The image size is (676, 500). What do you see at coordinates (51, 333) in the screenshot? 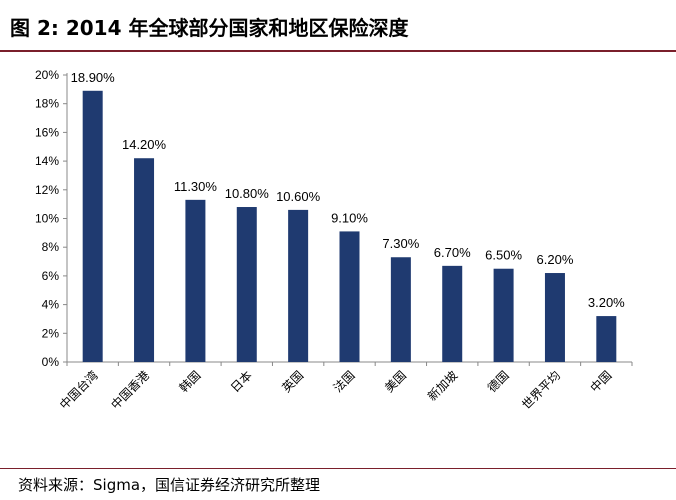
I see `y-tick-label: 2%` at bounding box center [51, 333].